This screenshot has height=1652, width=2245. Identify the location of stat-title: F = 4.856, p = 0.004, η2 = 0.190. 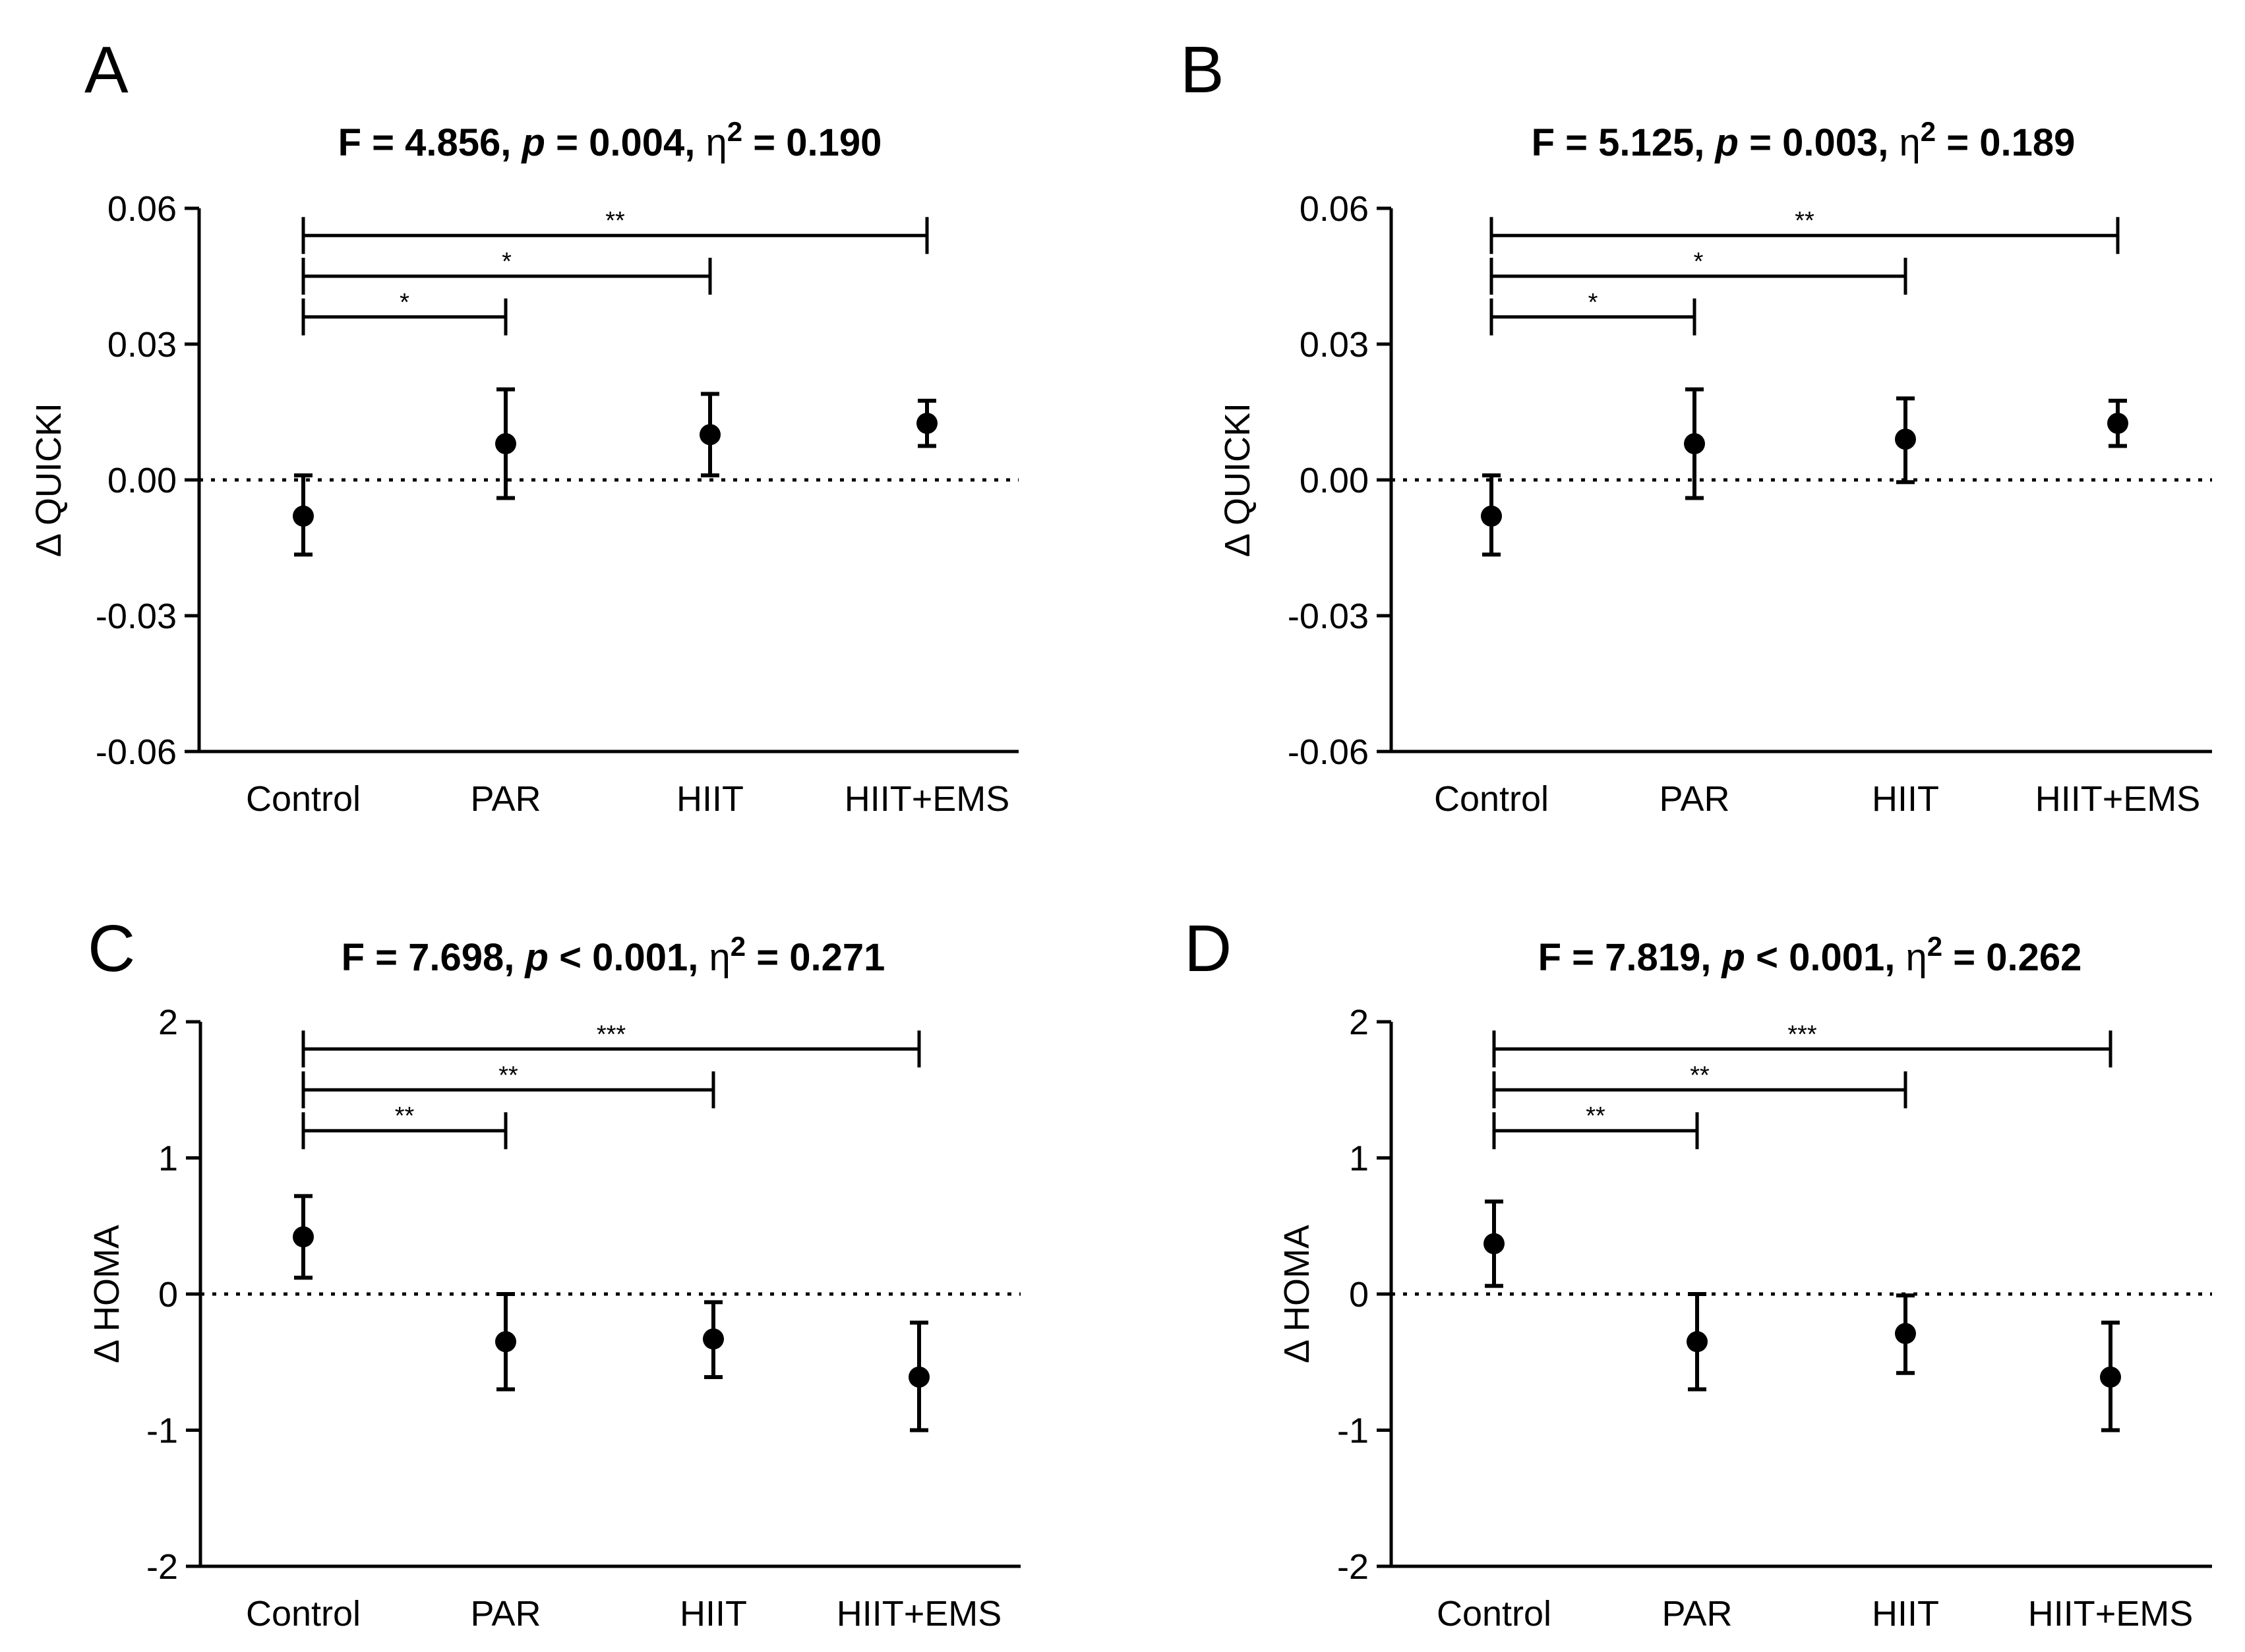
(610, 140).